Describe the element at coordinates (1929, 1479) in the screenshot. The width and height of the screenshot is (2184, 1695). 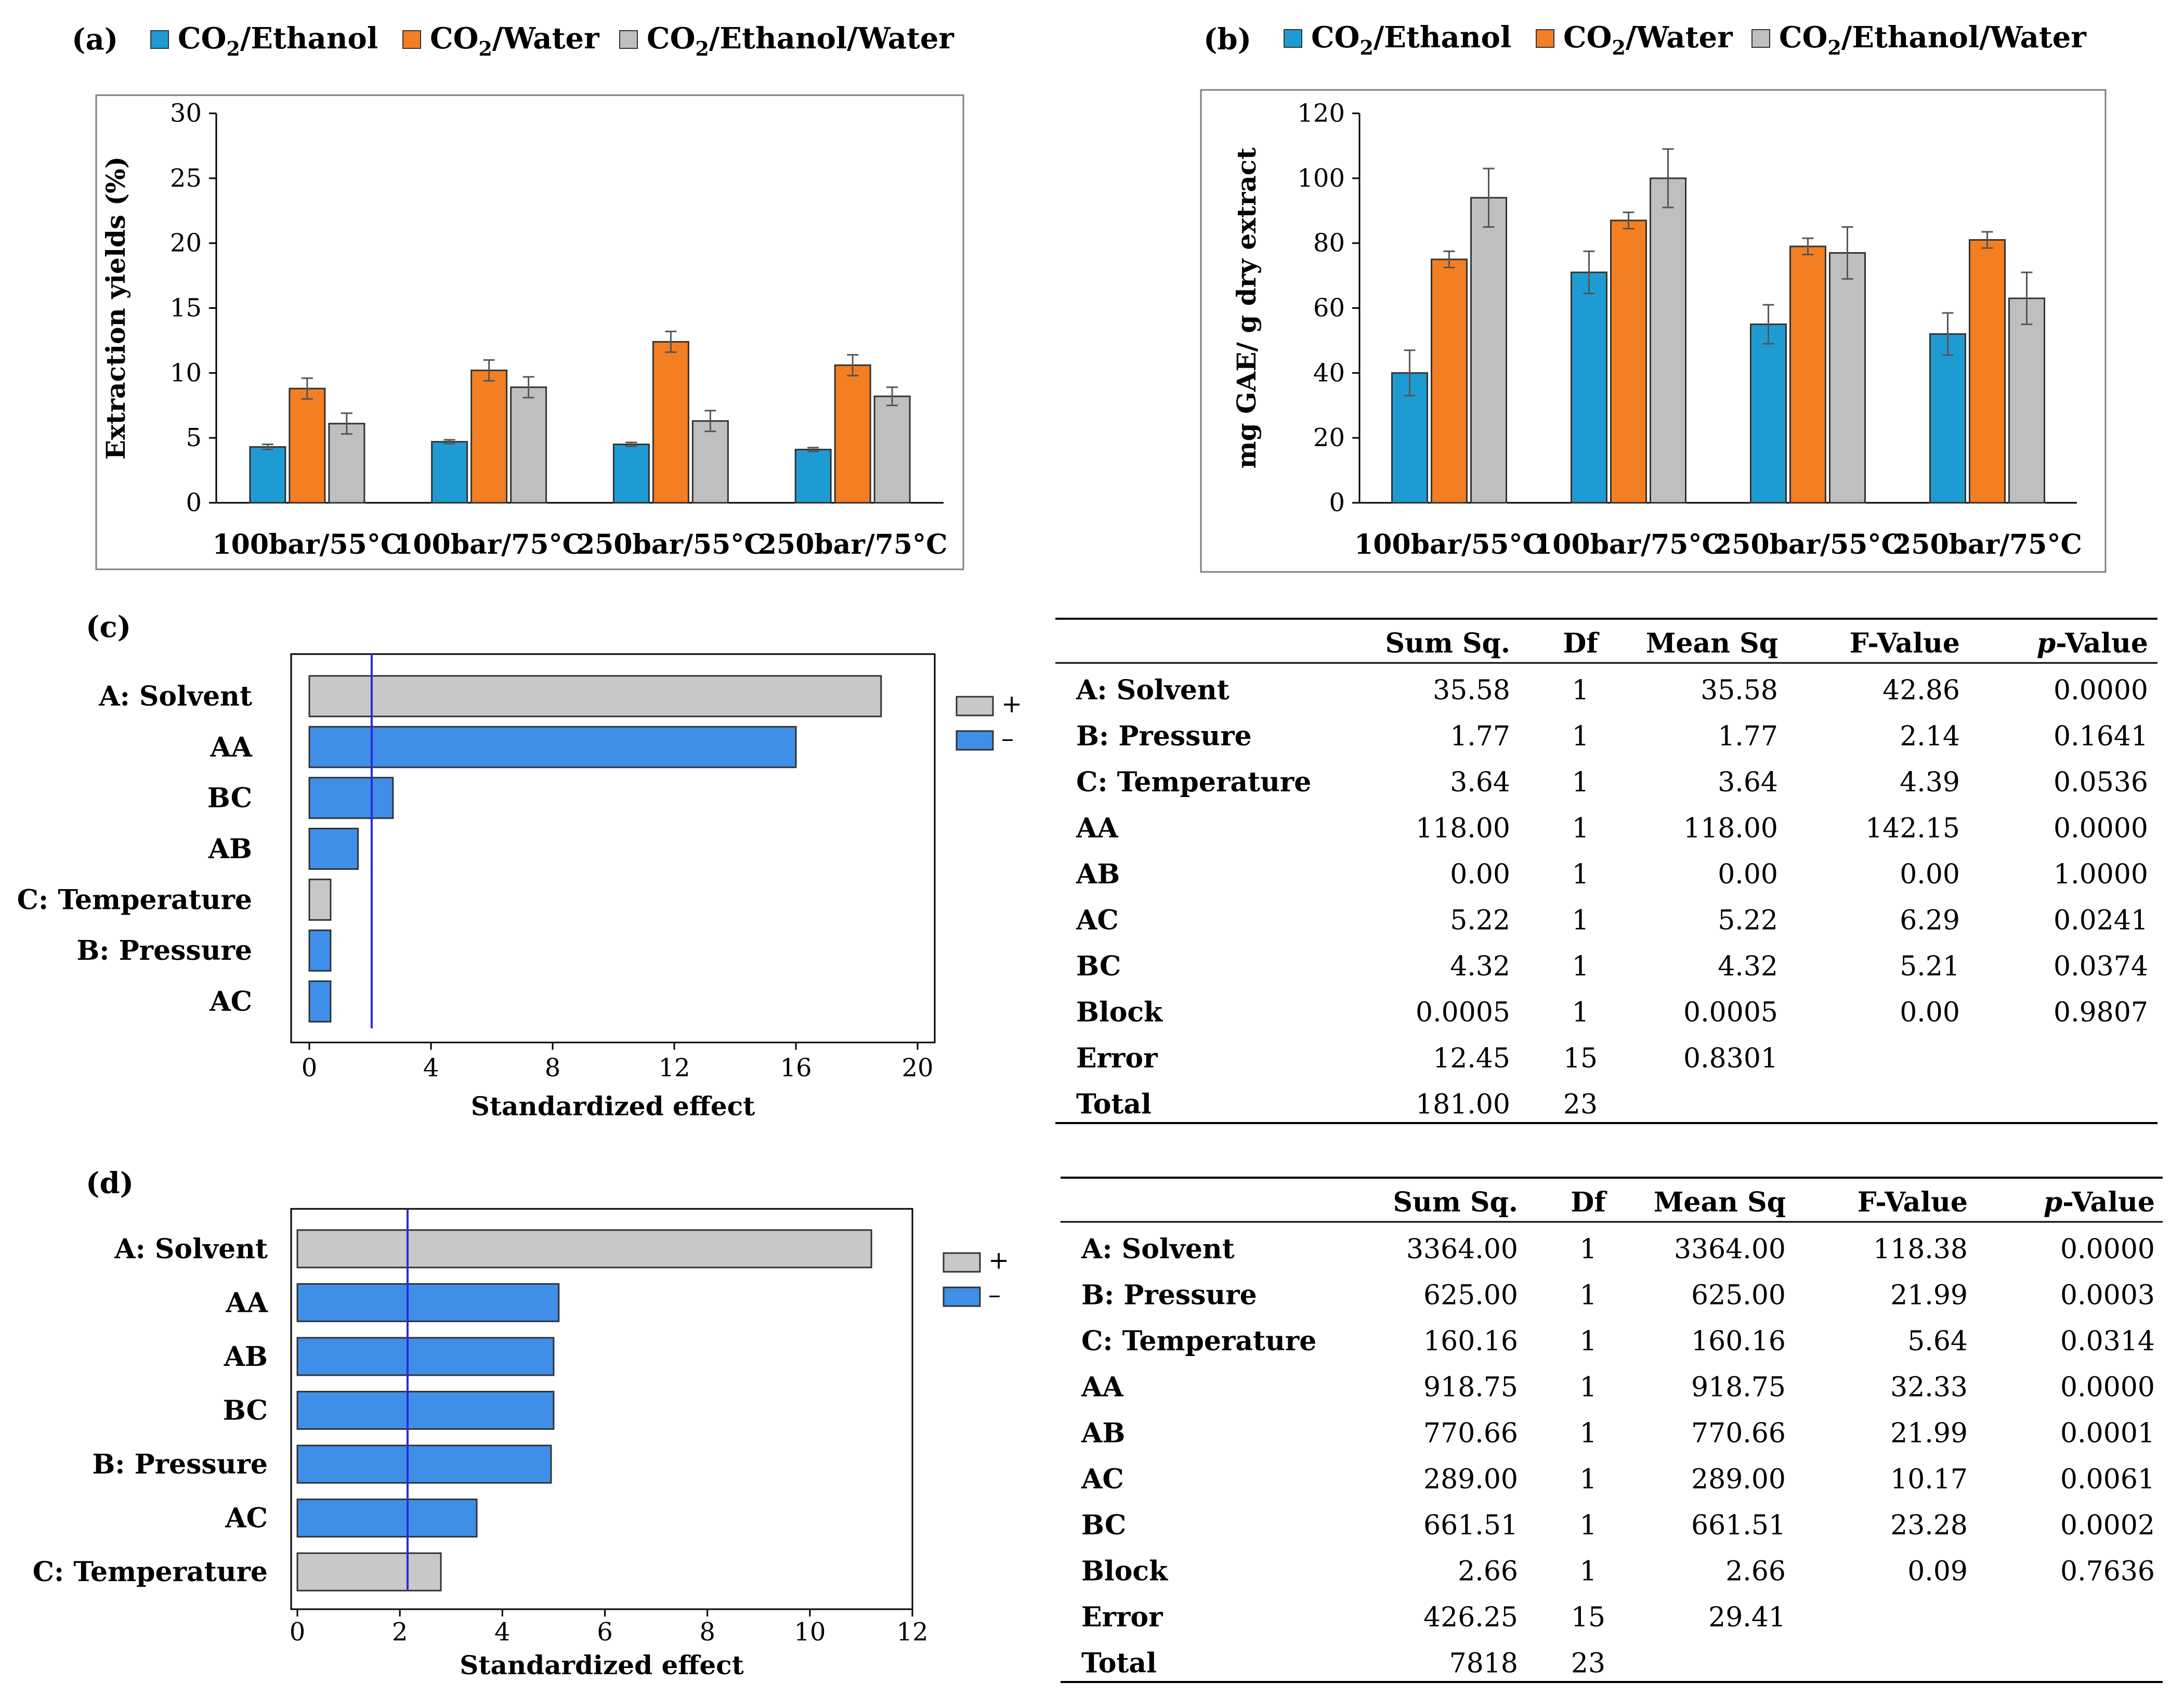
I see `table-cell: 10.17` at that location.